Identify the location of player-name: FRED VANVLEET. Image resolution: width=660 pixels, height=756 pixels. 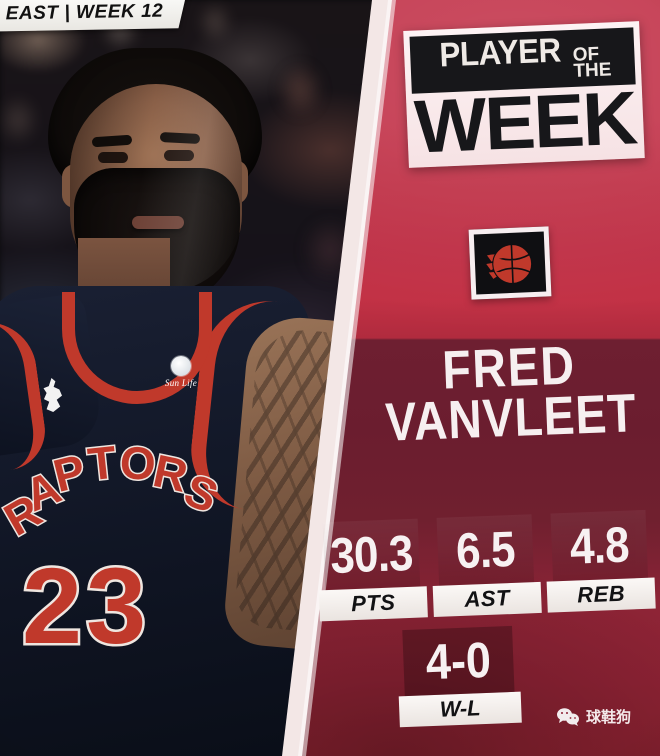
(509, 394).